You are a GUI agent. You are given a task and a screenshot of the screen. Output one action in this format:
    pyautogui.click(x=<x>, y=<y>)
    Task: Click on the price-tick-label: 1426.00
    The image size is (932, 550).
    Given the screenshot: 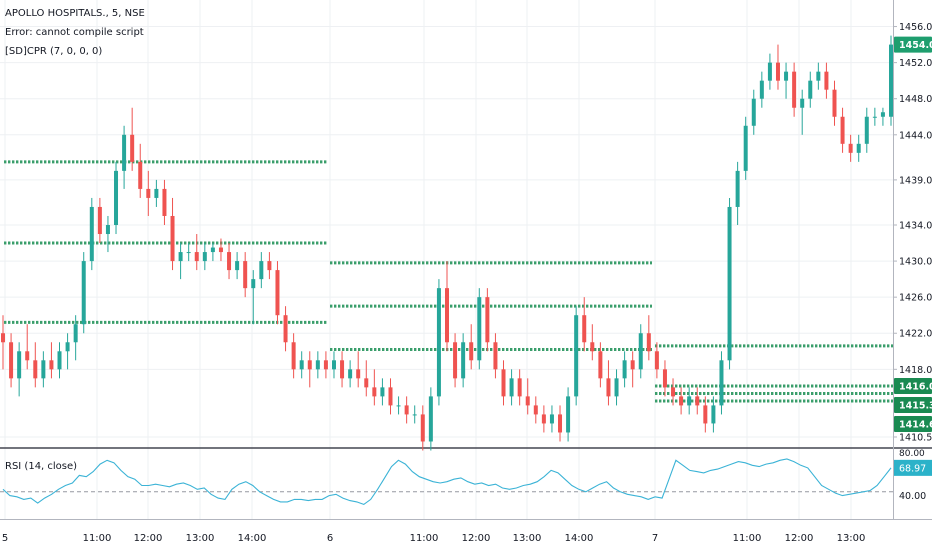 What is the action you would take?
    pyautogui.click(x=915, y=298)
    